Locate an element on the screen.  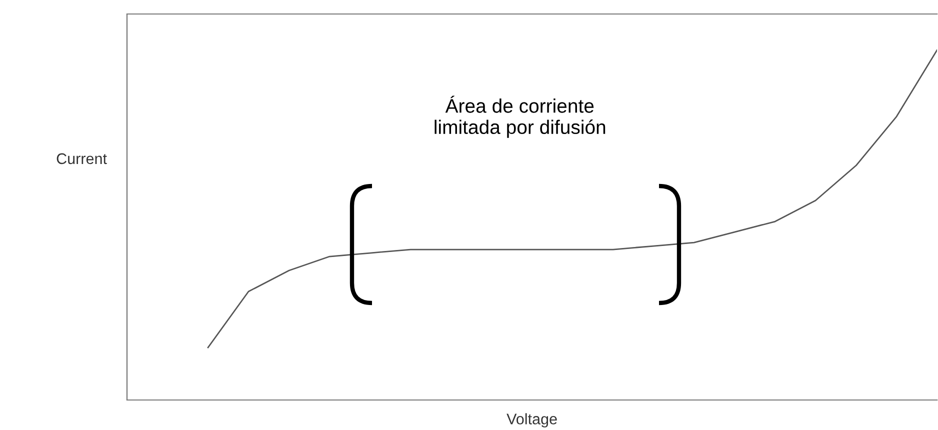
y-axis-title: Current is located at coordinates (81, 158).